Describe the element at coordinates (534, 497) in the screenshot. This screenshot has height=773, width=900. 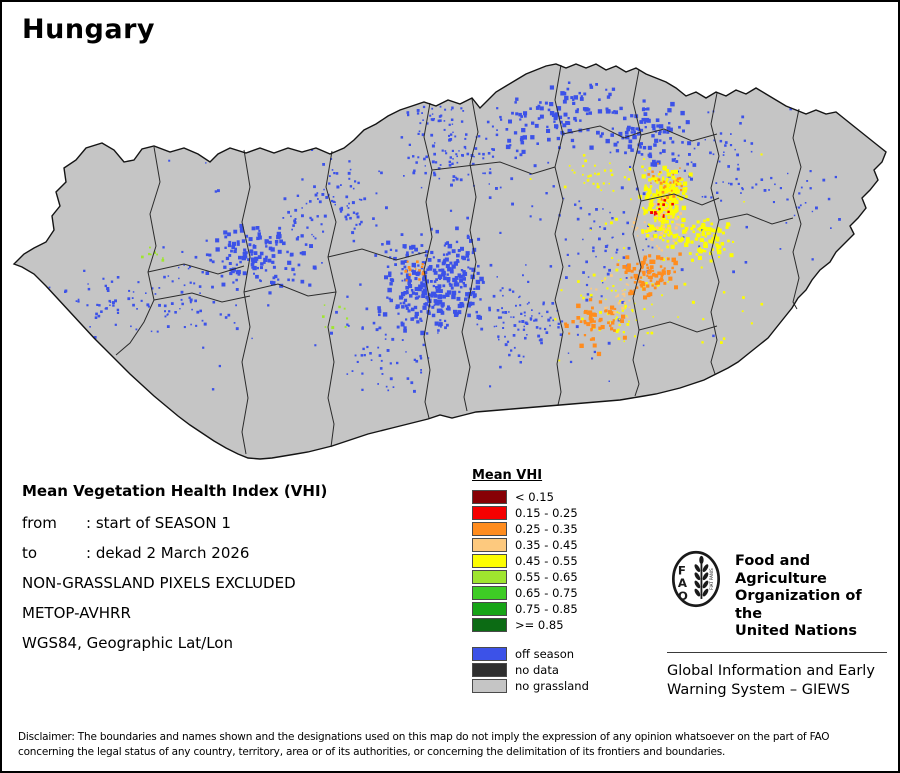
I see `legend-label: < 0.15` at that location.